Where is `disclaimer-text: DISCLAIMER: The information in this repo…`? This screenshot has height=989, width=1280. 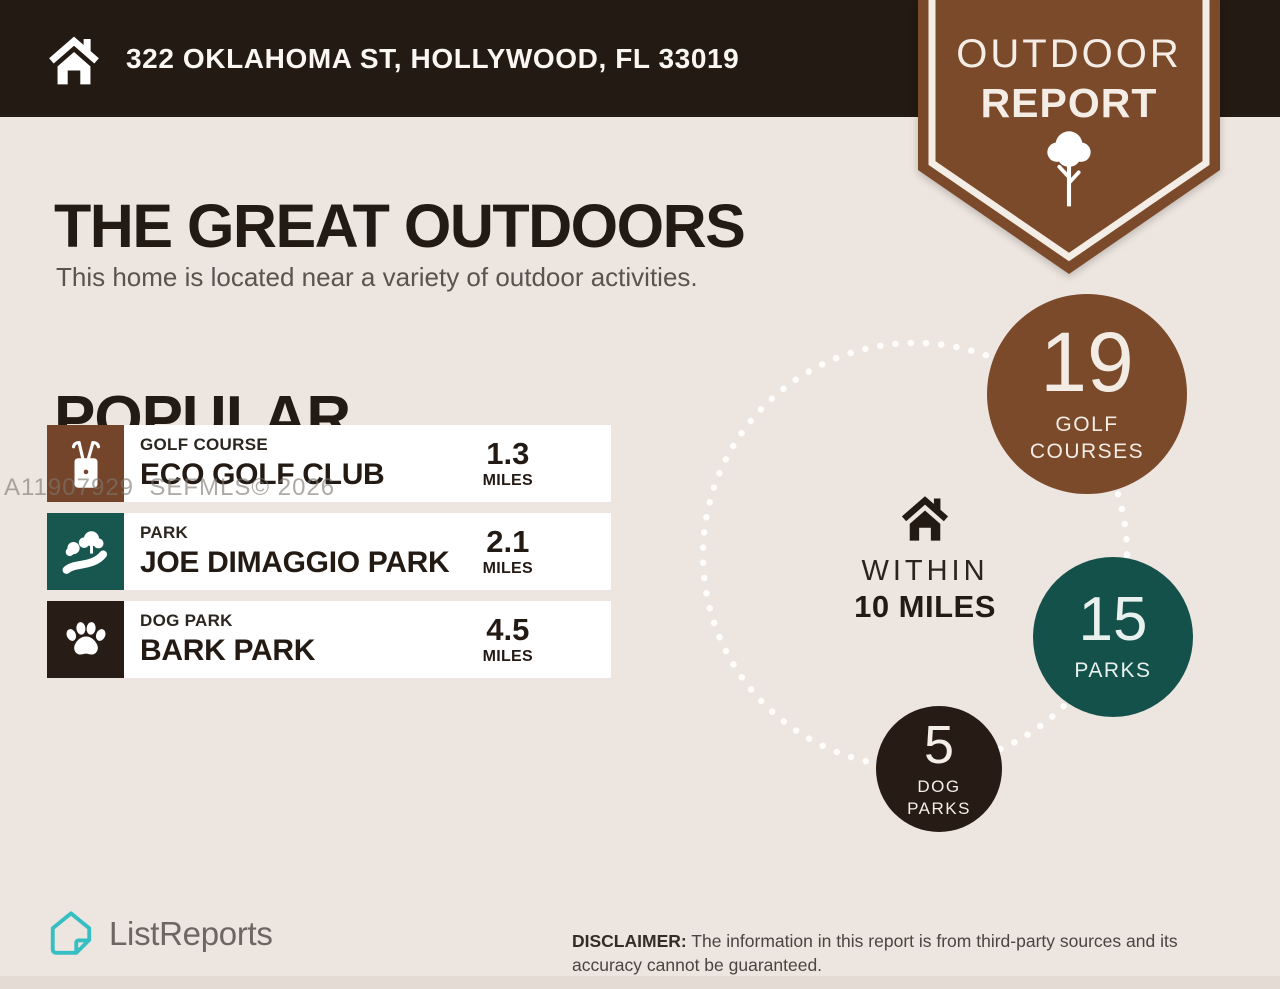
disclaimer-text: DISCLAIMER: The information in this repo… is located at coordinates (910, 953).